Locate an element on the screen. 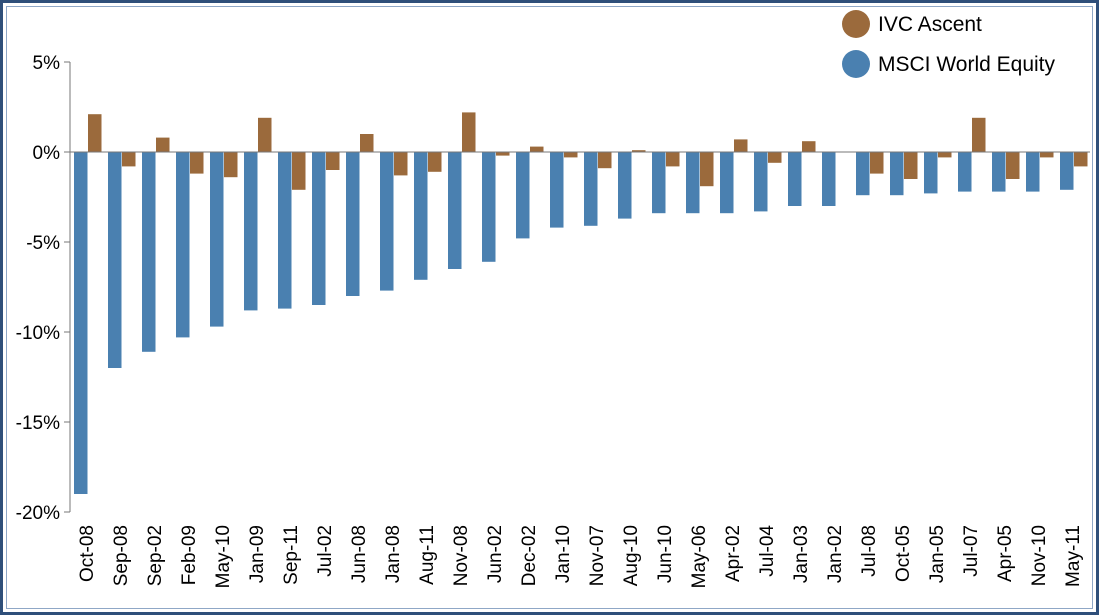  x-tick-label: Nov-10 is located at coordinates (1039, 555).